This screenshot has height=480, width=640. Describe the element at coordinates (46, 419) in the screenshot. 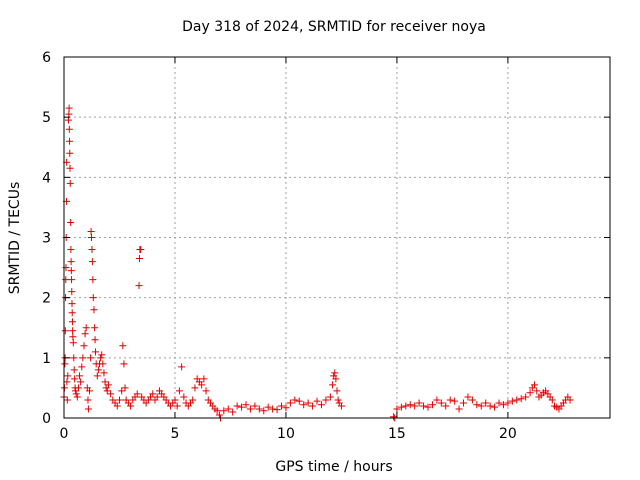

I see `y-tick-label: 0` at that location.